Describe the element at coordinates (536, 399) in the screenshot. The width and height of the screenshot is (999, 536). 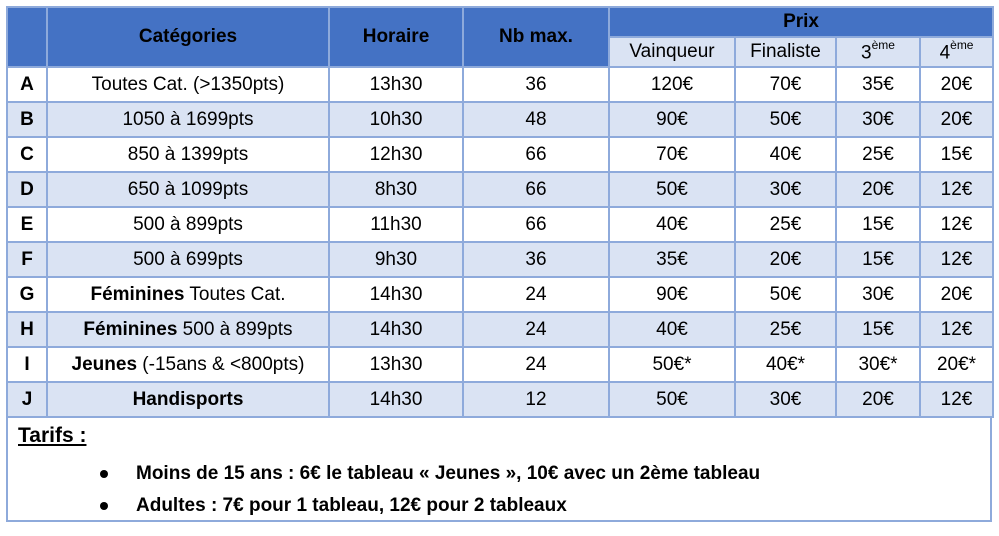
I see `row-nbmax: 12` at that location.